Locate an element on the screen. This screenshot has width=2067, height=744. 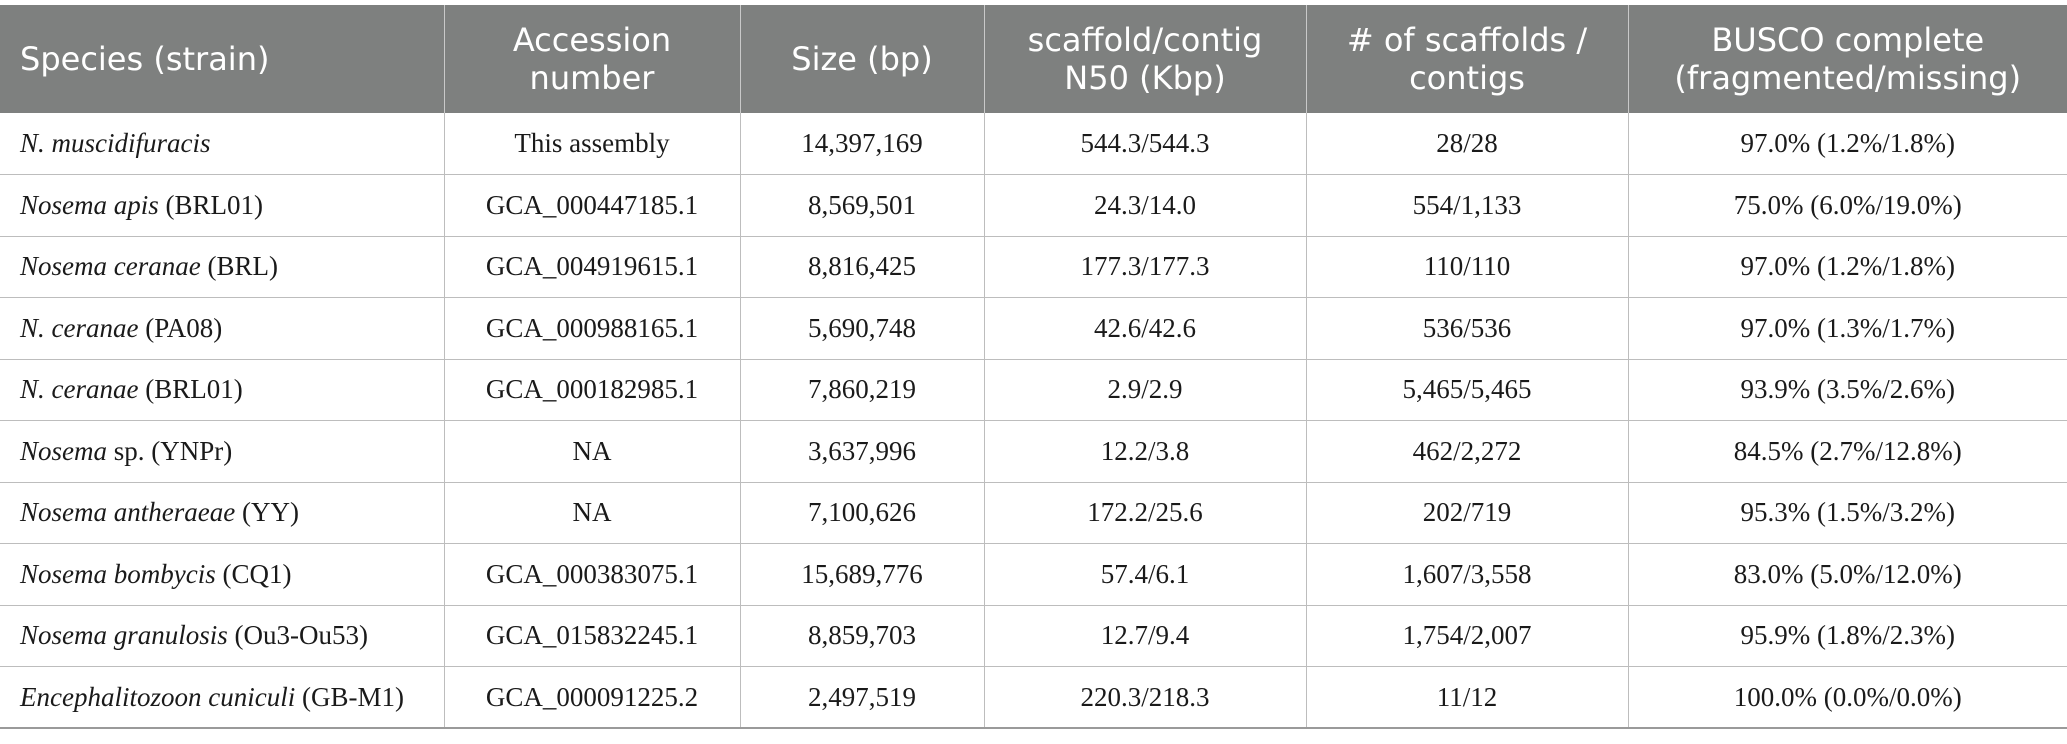
species-cell: Encephalitozoon cuniculi (GB-M1) is located at coordinates (222, 697).